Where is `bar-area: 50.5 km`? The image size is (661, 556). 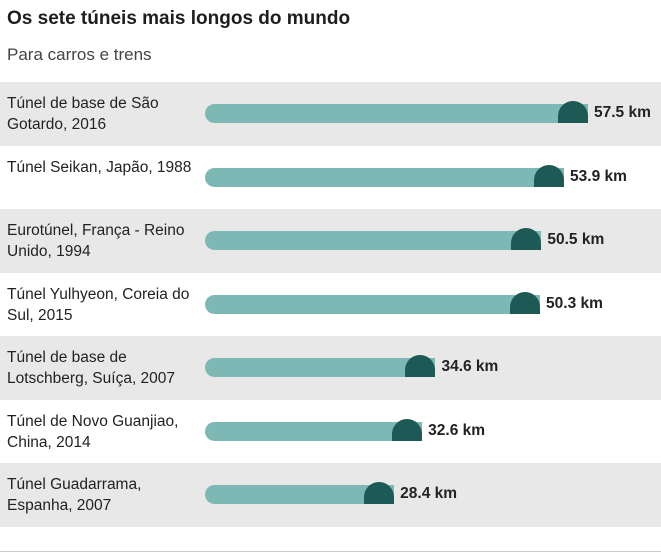
bar-area: 50.5 km is located at coordinates (433, 241).